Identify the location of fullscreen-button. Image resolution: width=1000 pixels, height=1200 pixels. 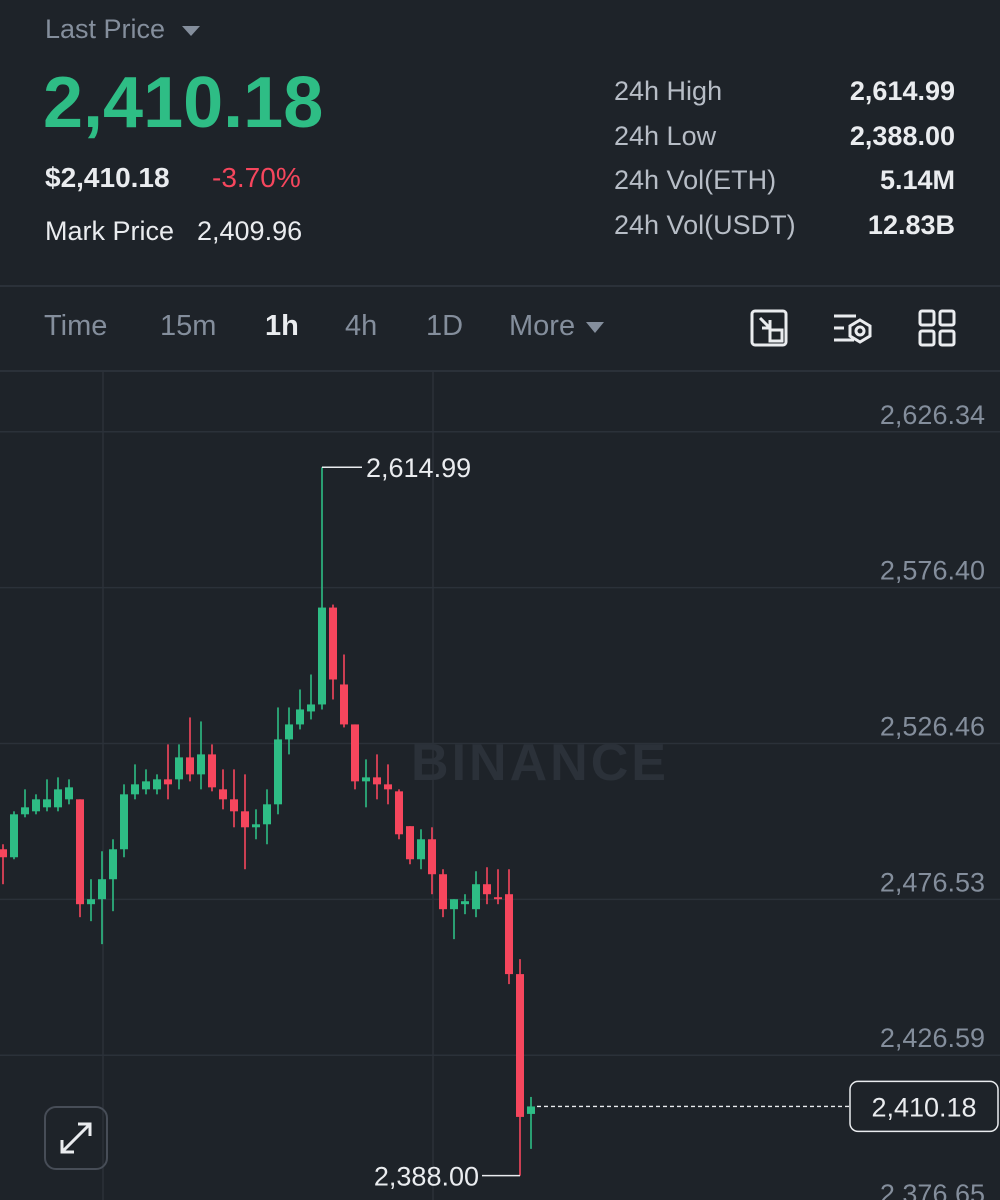
(76, 1138).